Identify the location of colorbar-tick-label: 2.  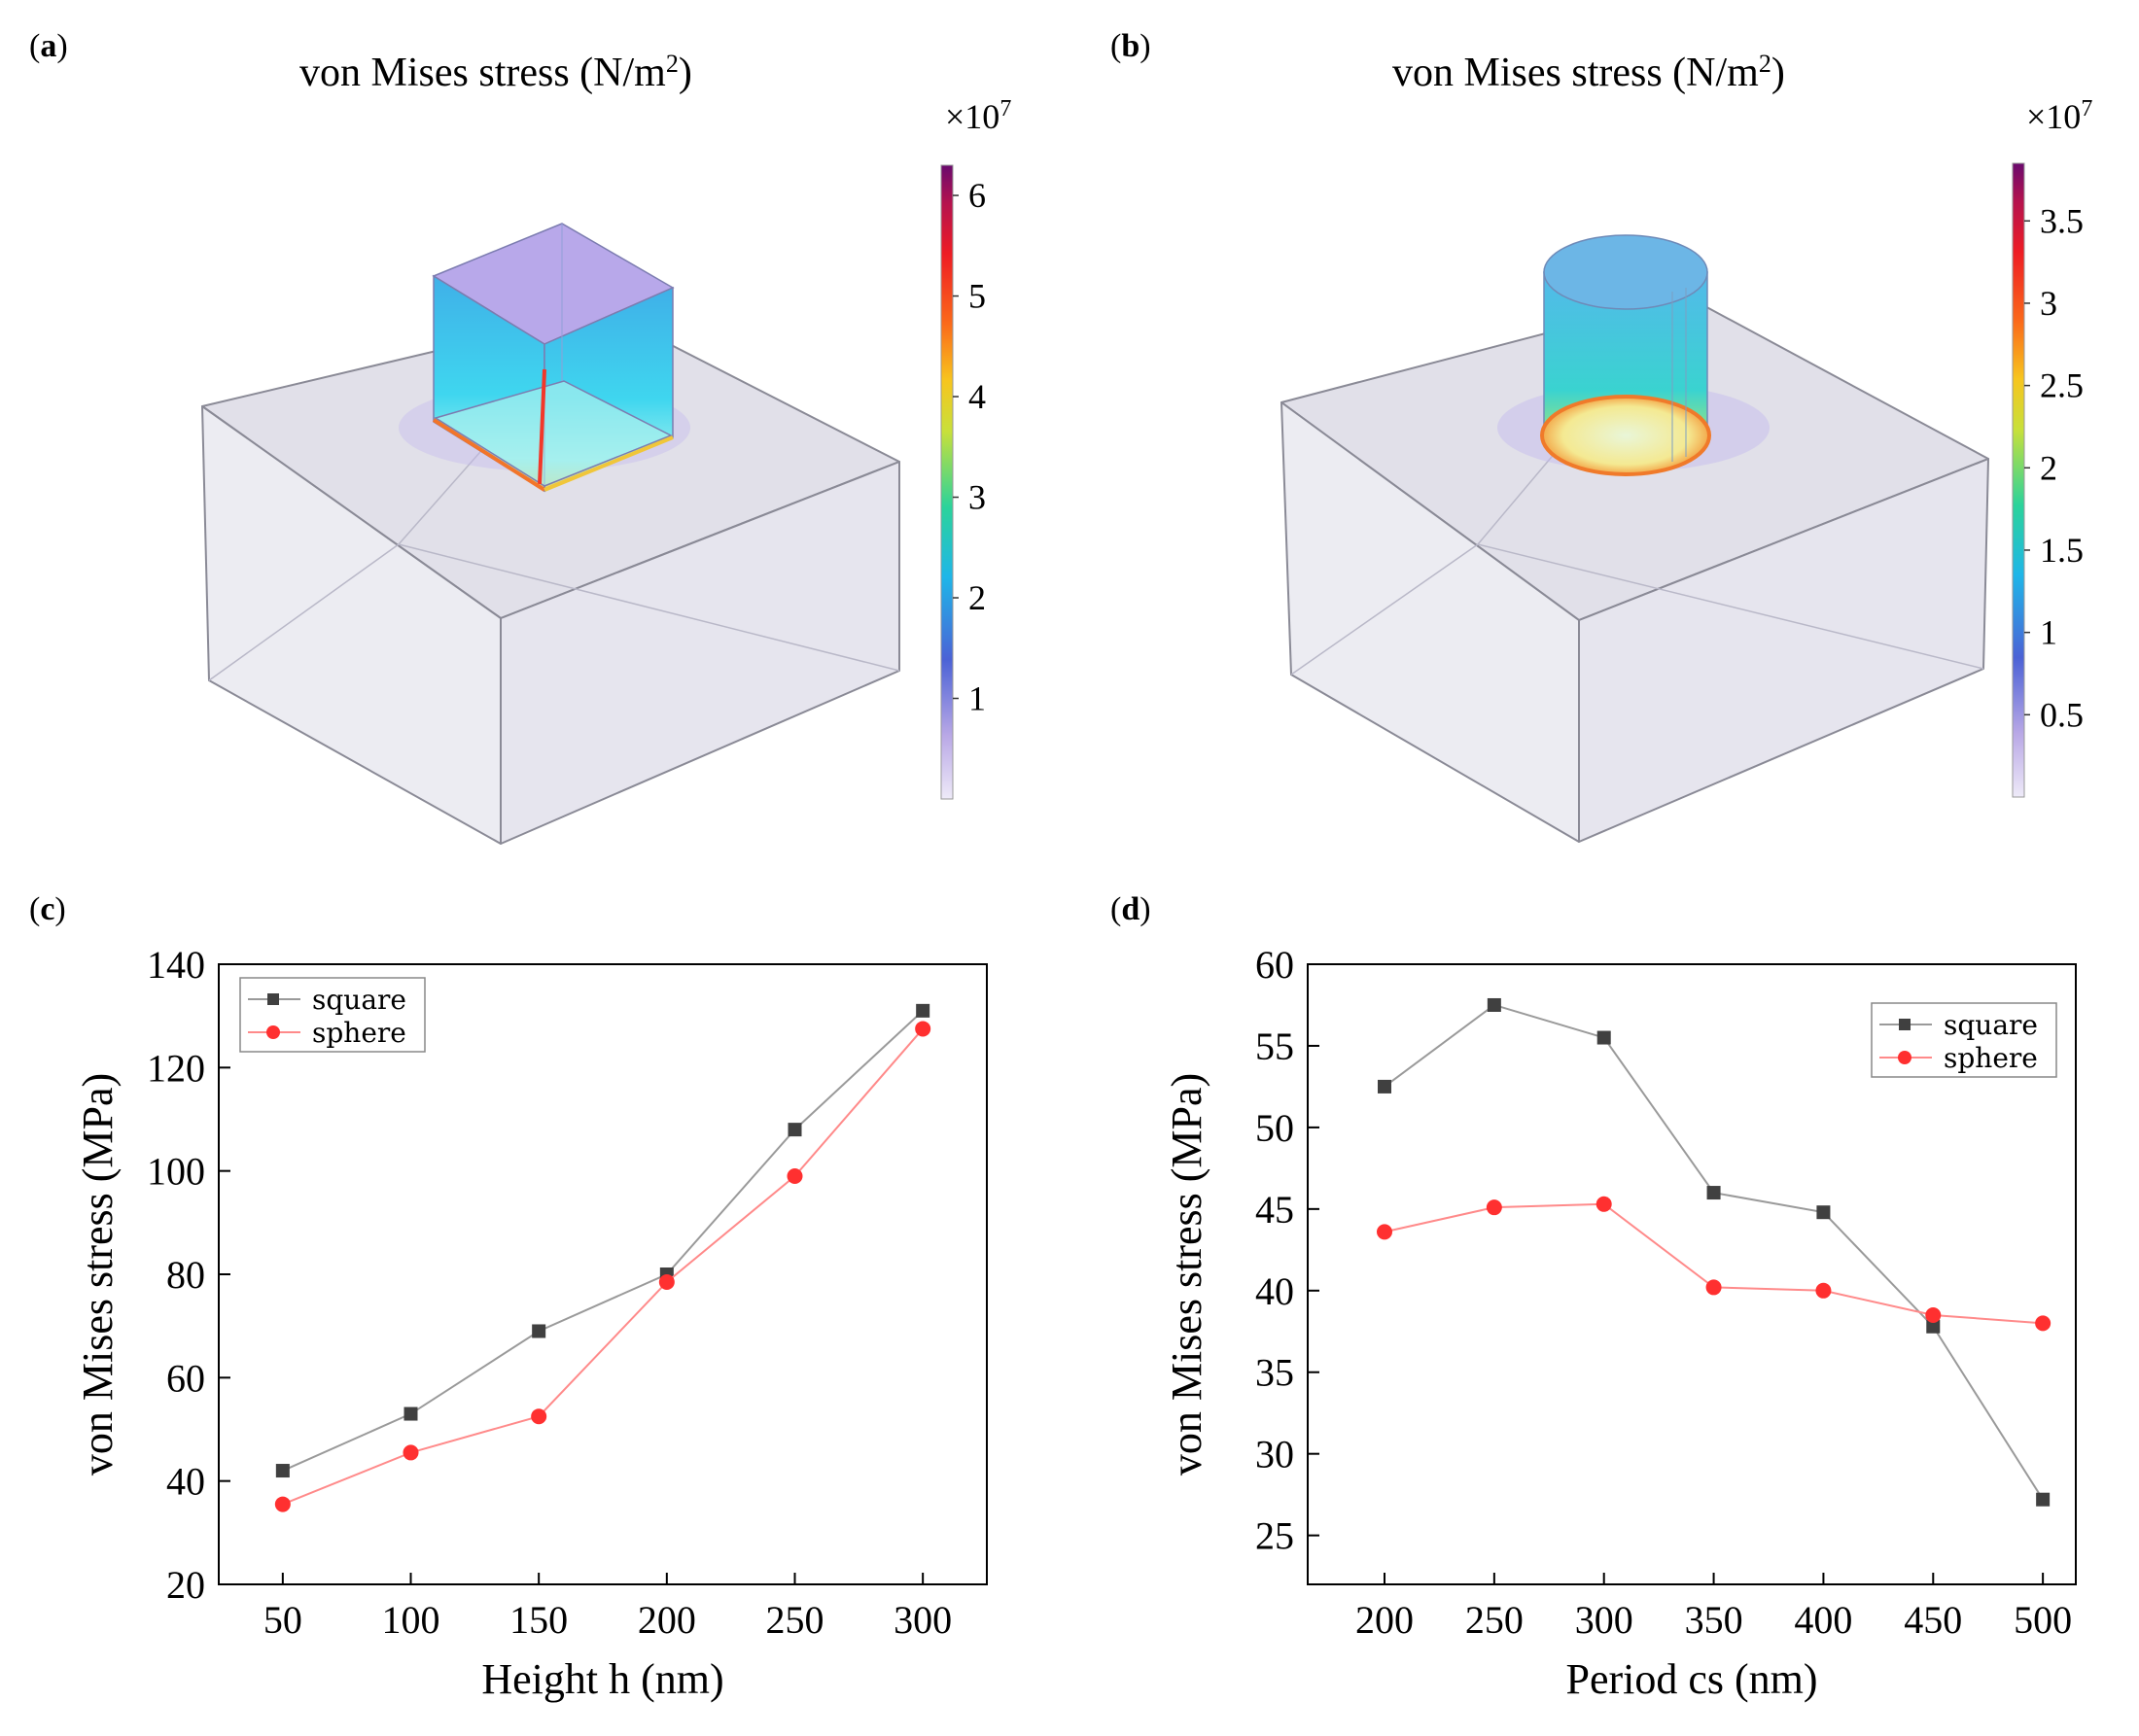
(977, 597).